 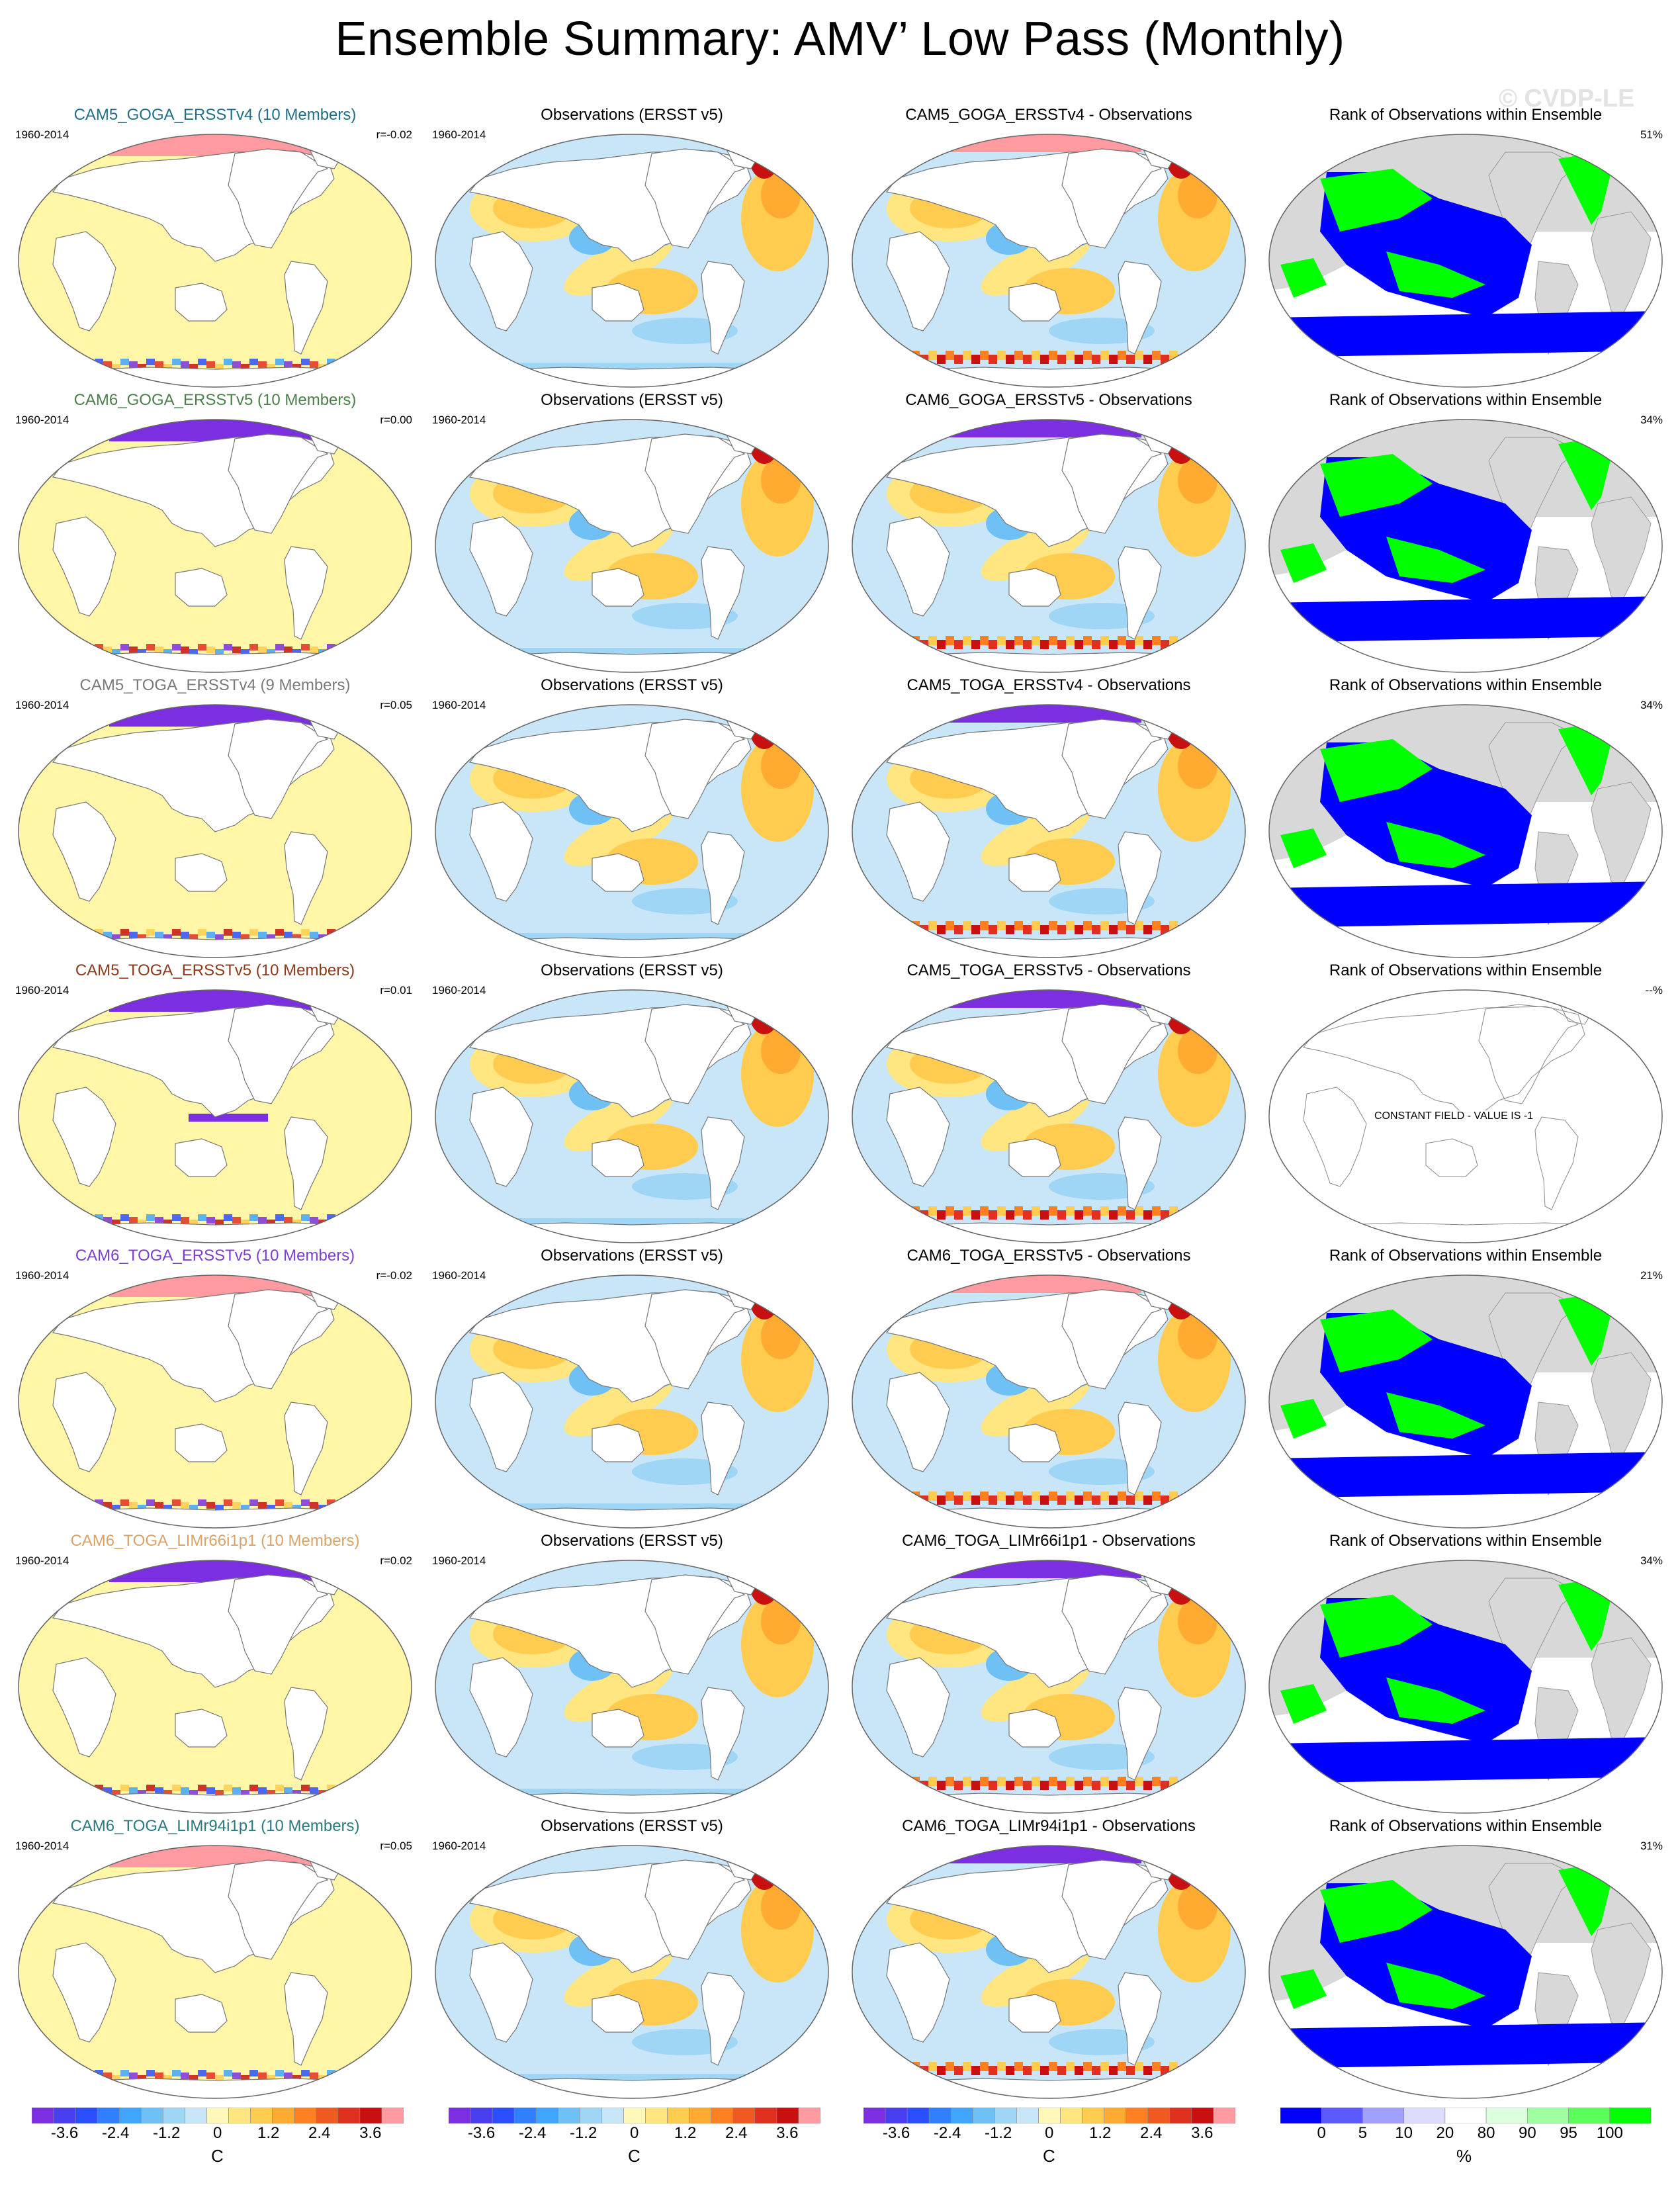 What do you see at coordinates (1465, 1959) in the screenshot?
I see `map-panel-rank: Rank of Observations within Ensemble 31%` at bounding box center [1465, 1959].